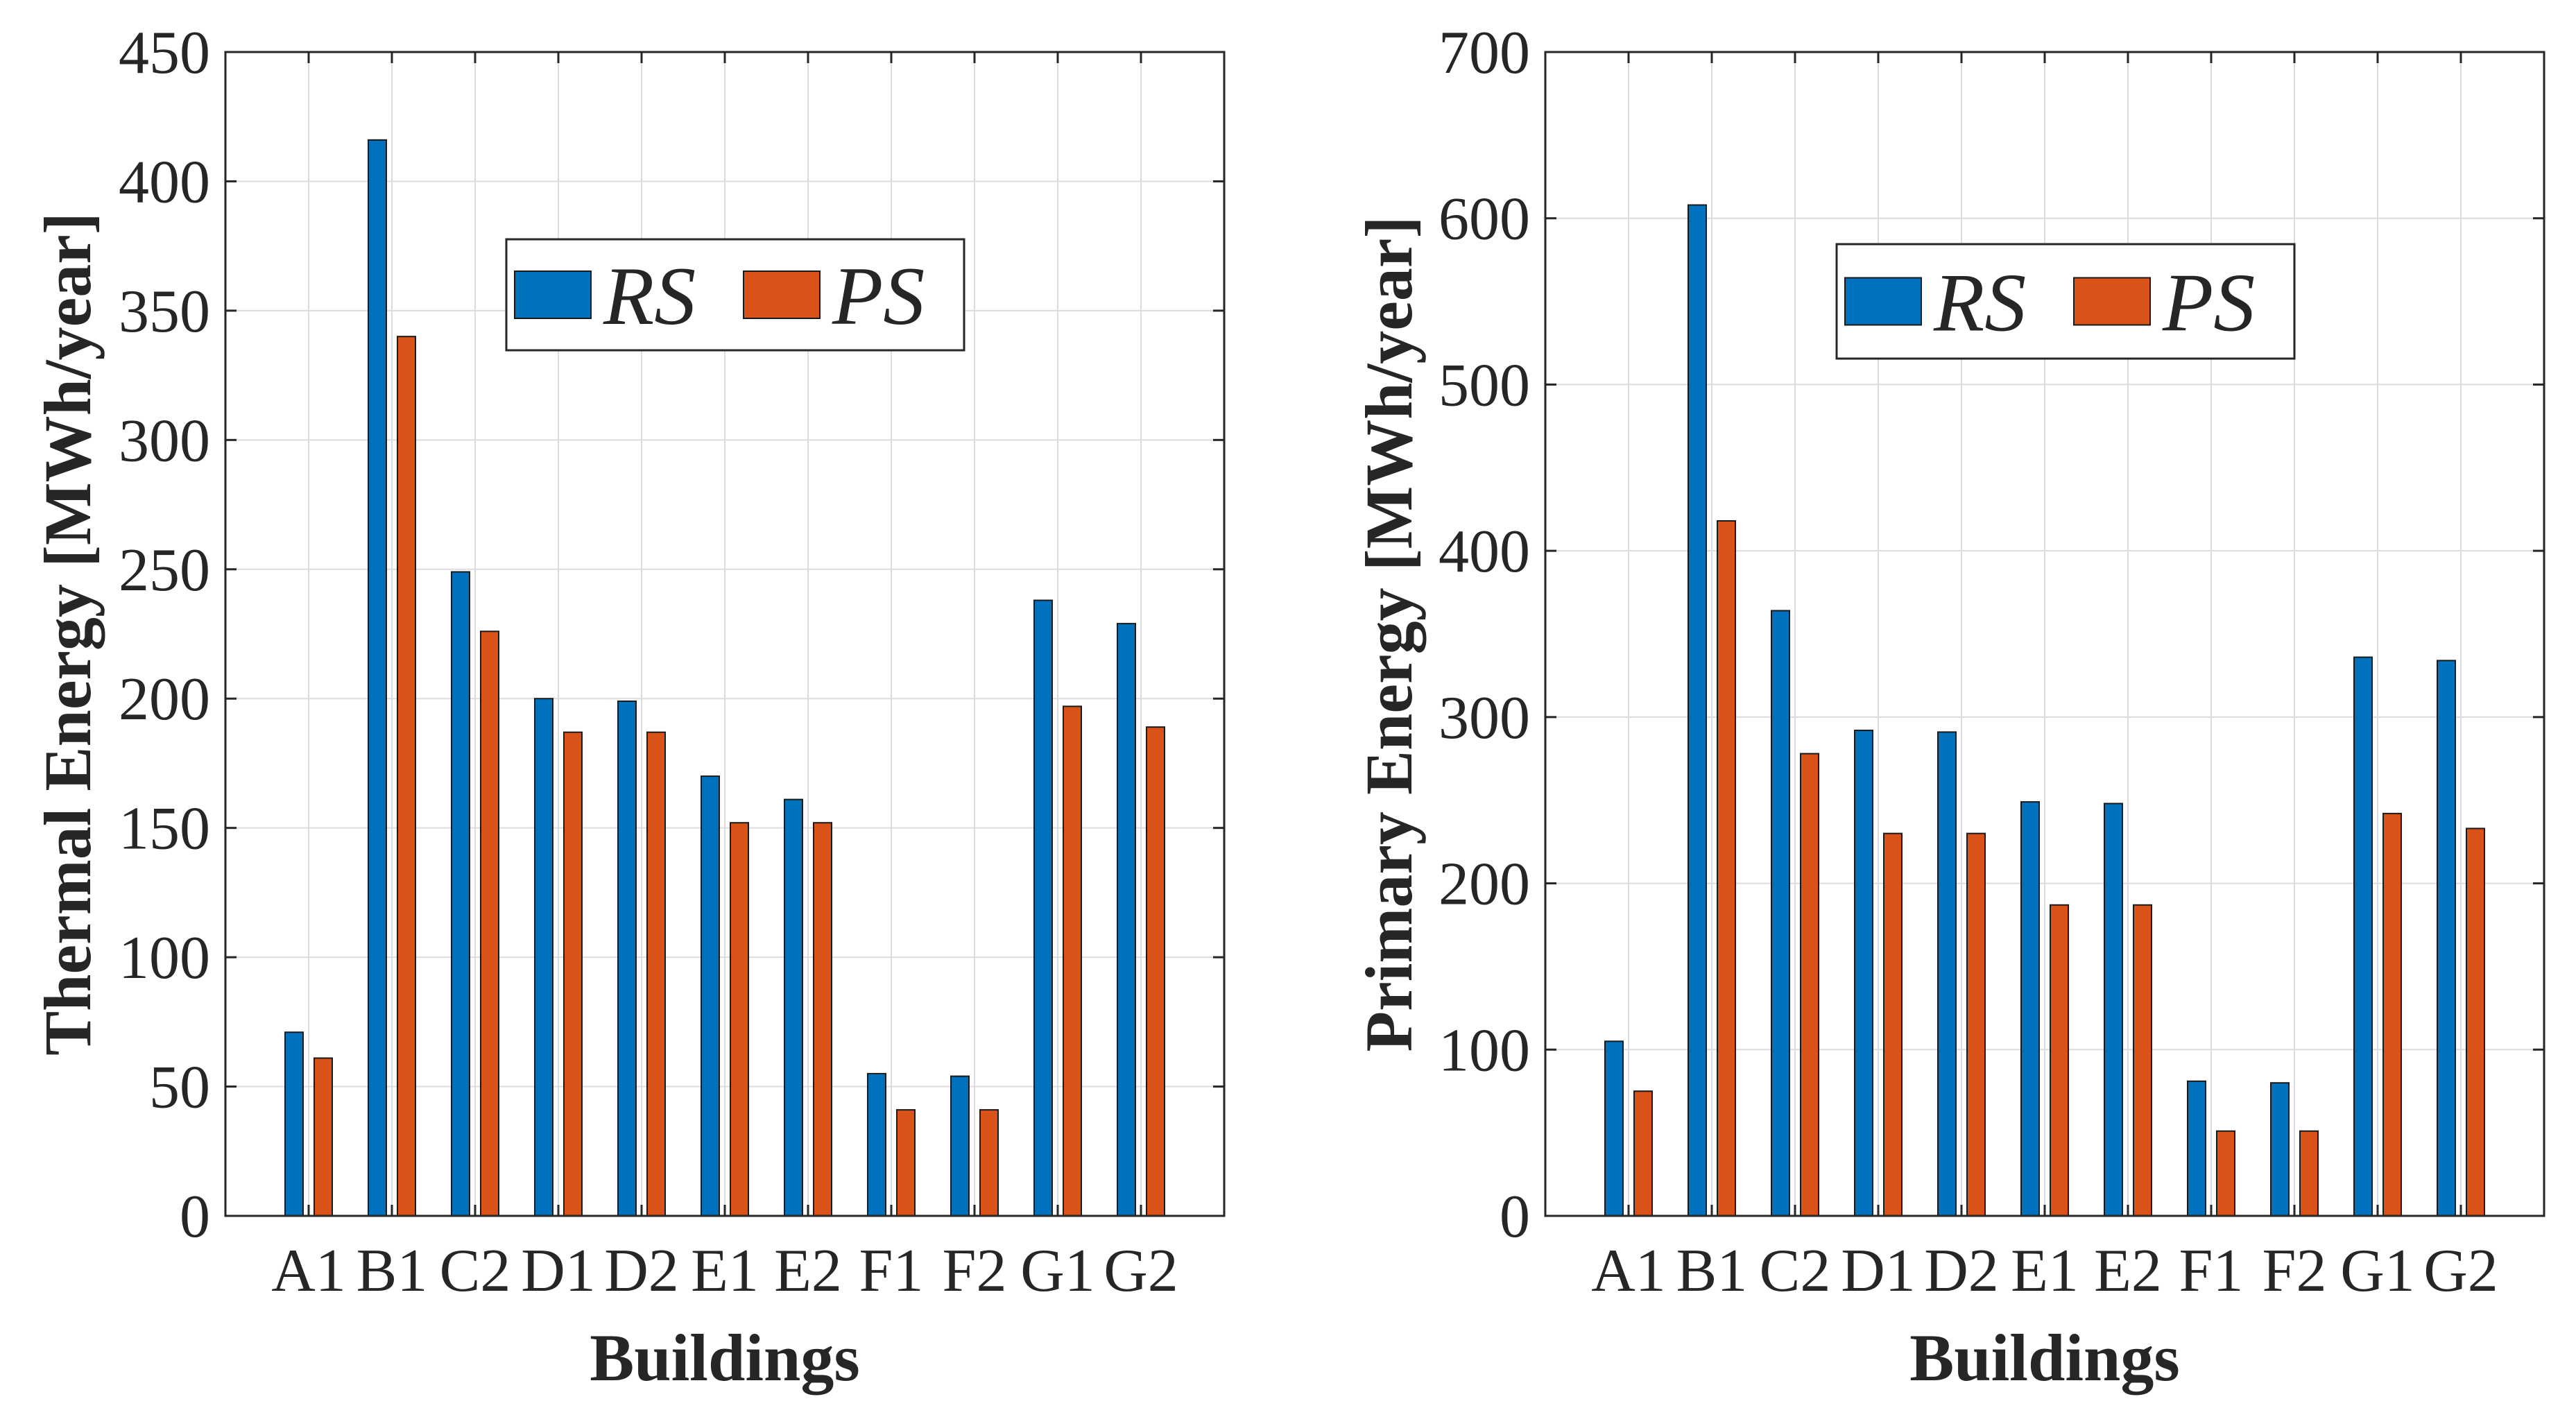  What do you see at coordinates (1484, 219) in the screenshot?
I see `y-tick-label: 600` at bounding box center [1484, 219].